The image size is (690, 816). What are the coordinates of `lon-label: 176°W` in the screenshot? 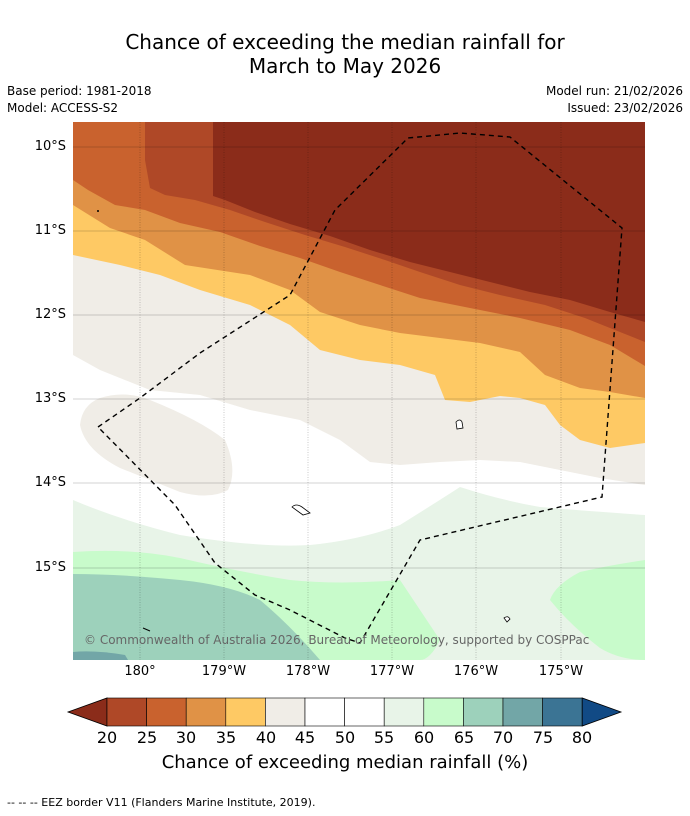 It's located at (476, 671).